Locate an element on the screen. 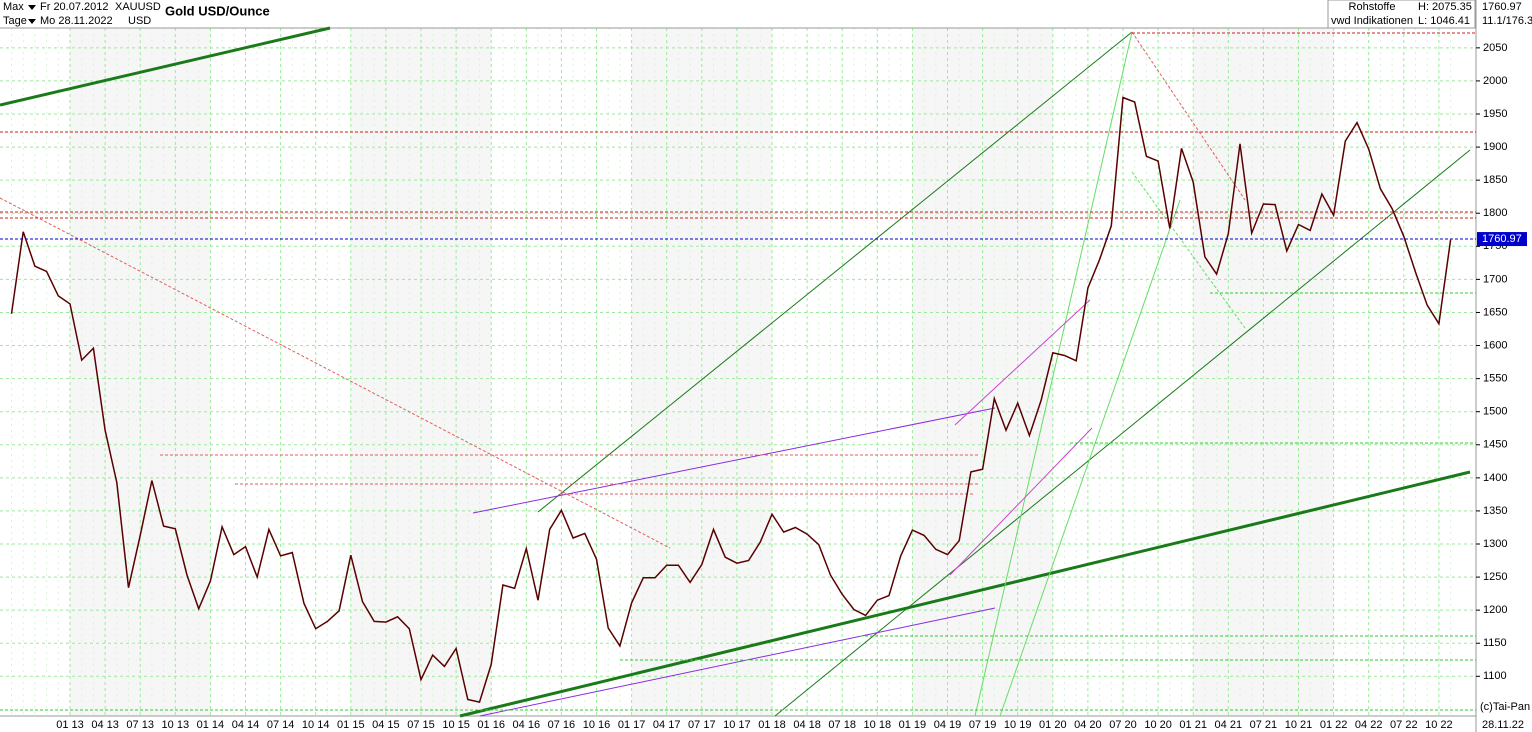  x-tick-label: 01 18 is located at coordinates (772, 725).